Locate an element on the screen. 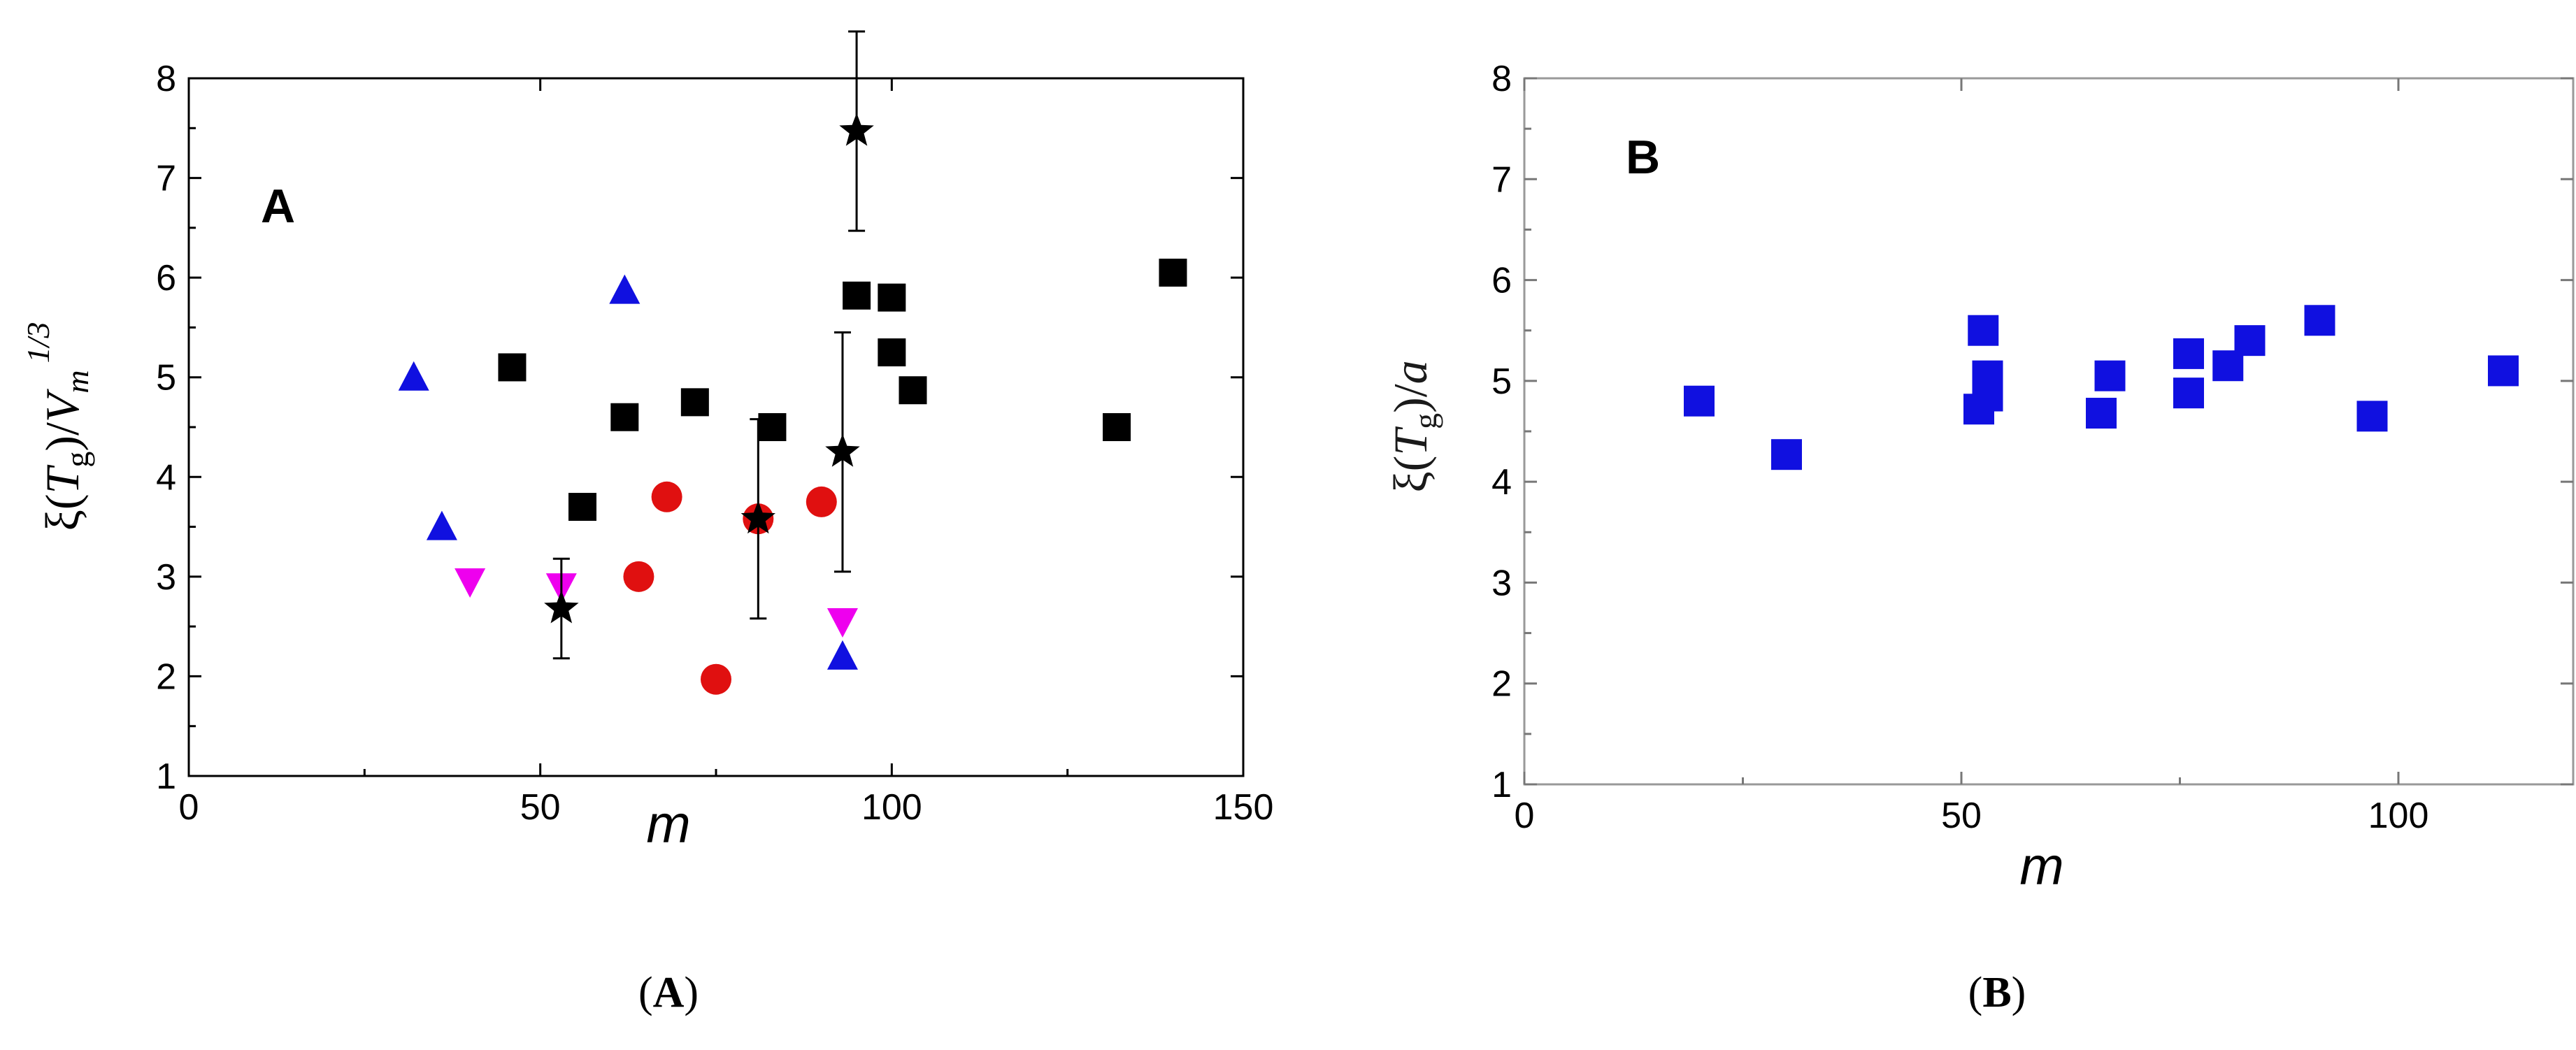 Image resolution: width=2576 pixels, height=1050 pixels. x-axis-label-a: m is located at coordinates (668, 824).